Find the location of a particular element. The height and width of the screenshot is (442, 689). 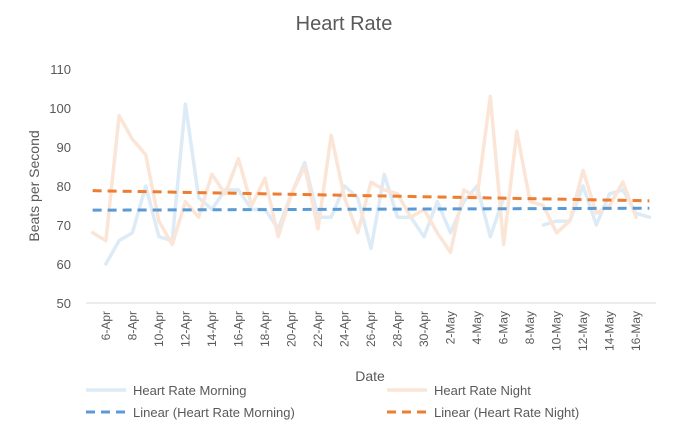

x-tick-label: 8-May is located at coordinates (530, 327).